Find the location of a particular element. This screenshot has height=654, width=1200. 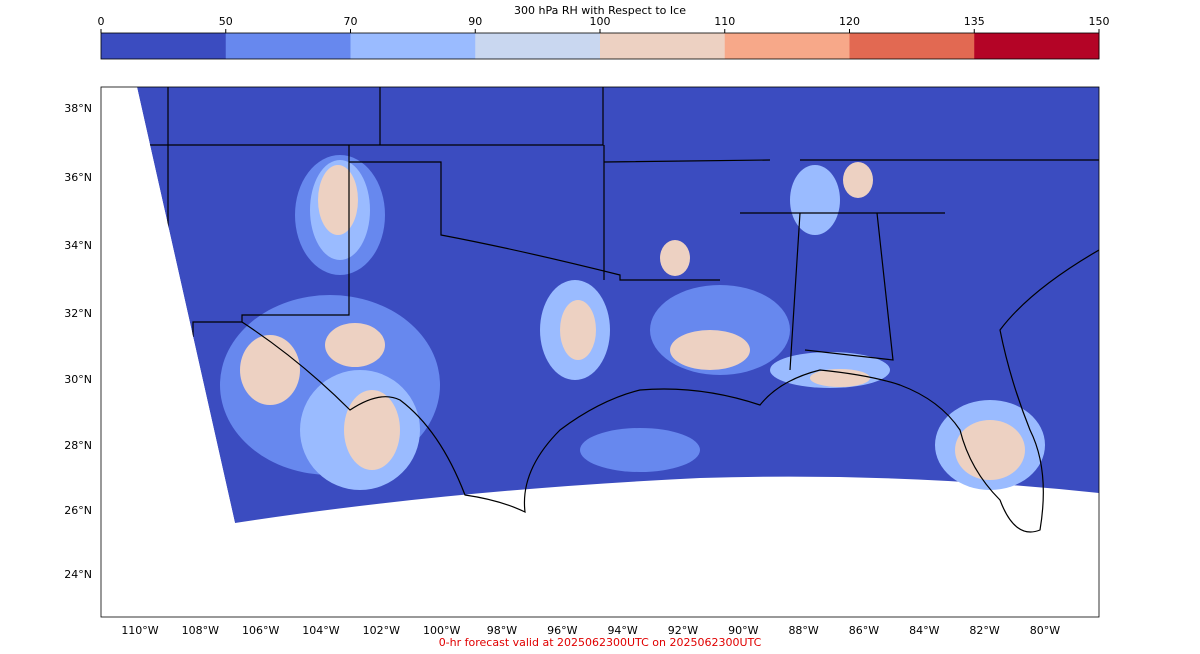

lon-label: 88°W is located at coordinates (803, 630).